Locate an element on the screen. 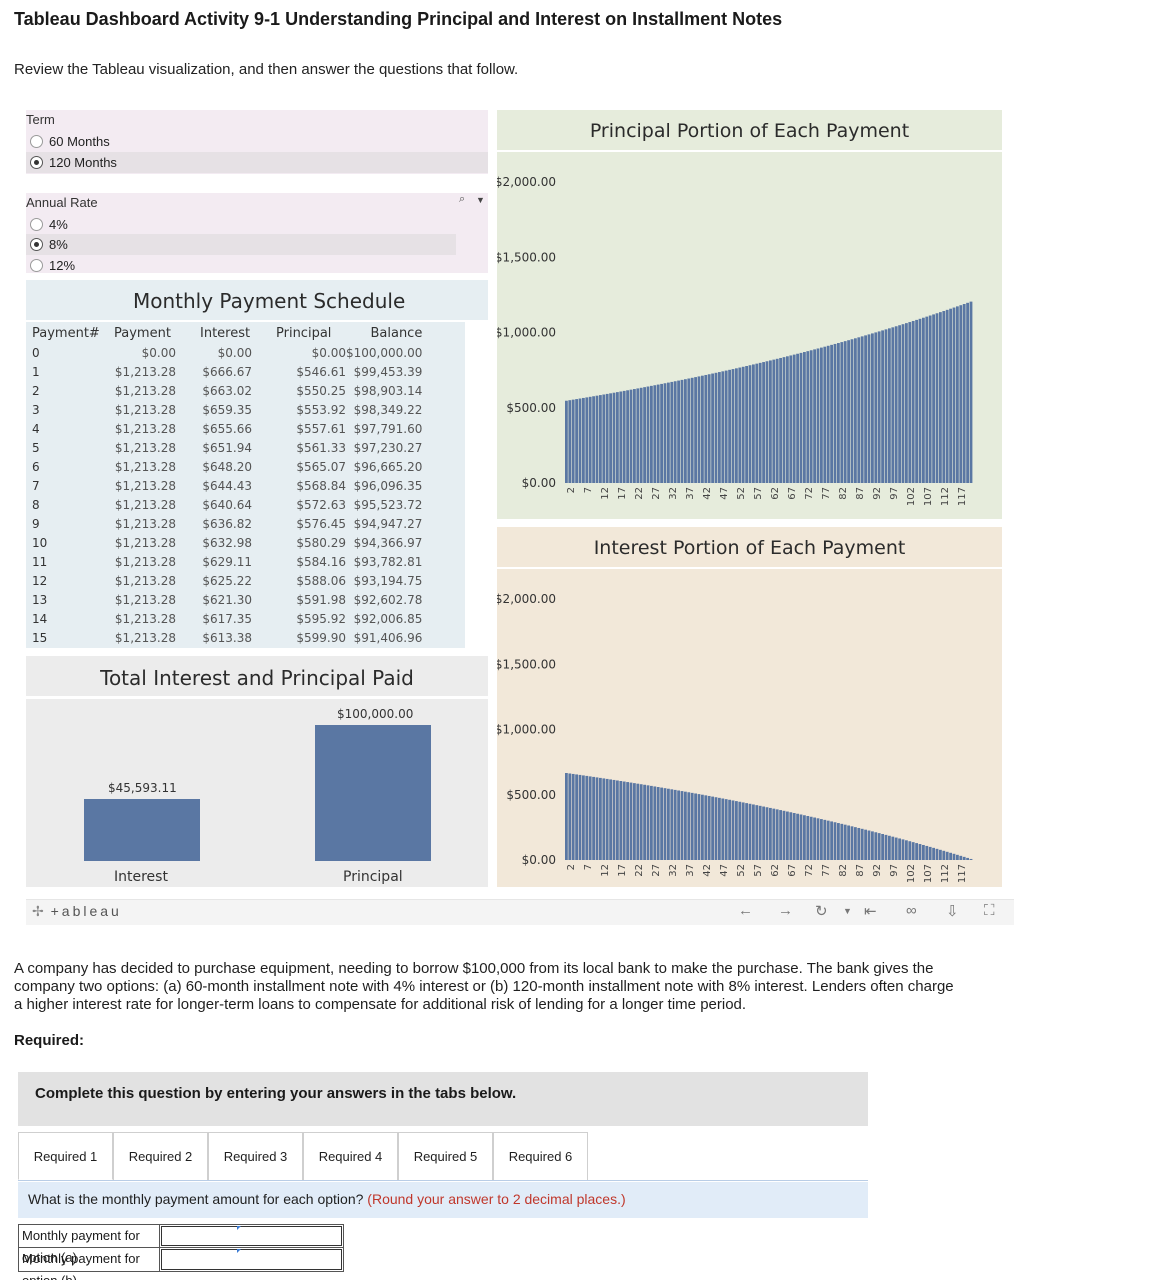 Image resolution: width=1168 pixels, height=1280 pixels. interest-total-bar is located at coordinates (142, 830).